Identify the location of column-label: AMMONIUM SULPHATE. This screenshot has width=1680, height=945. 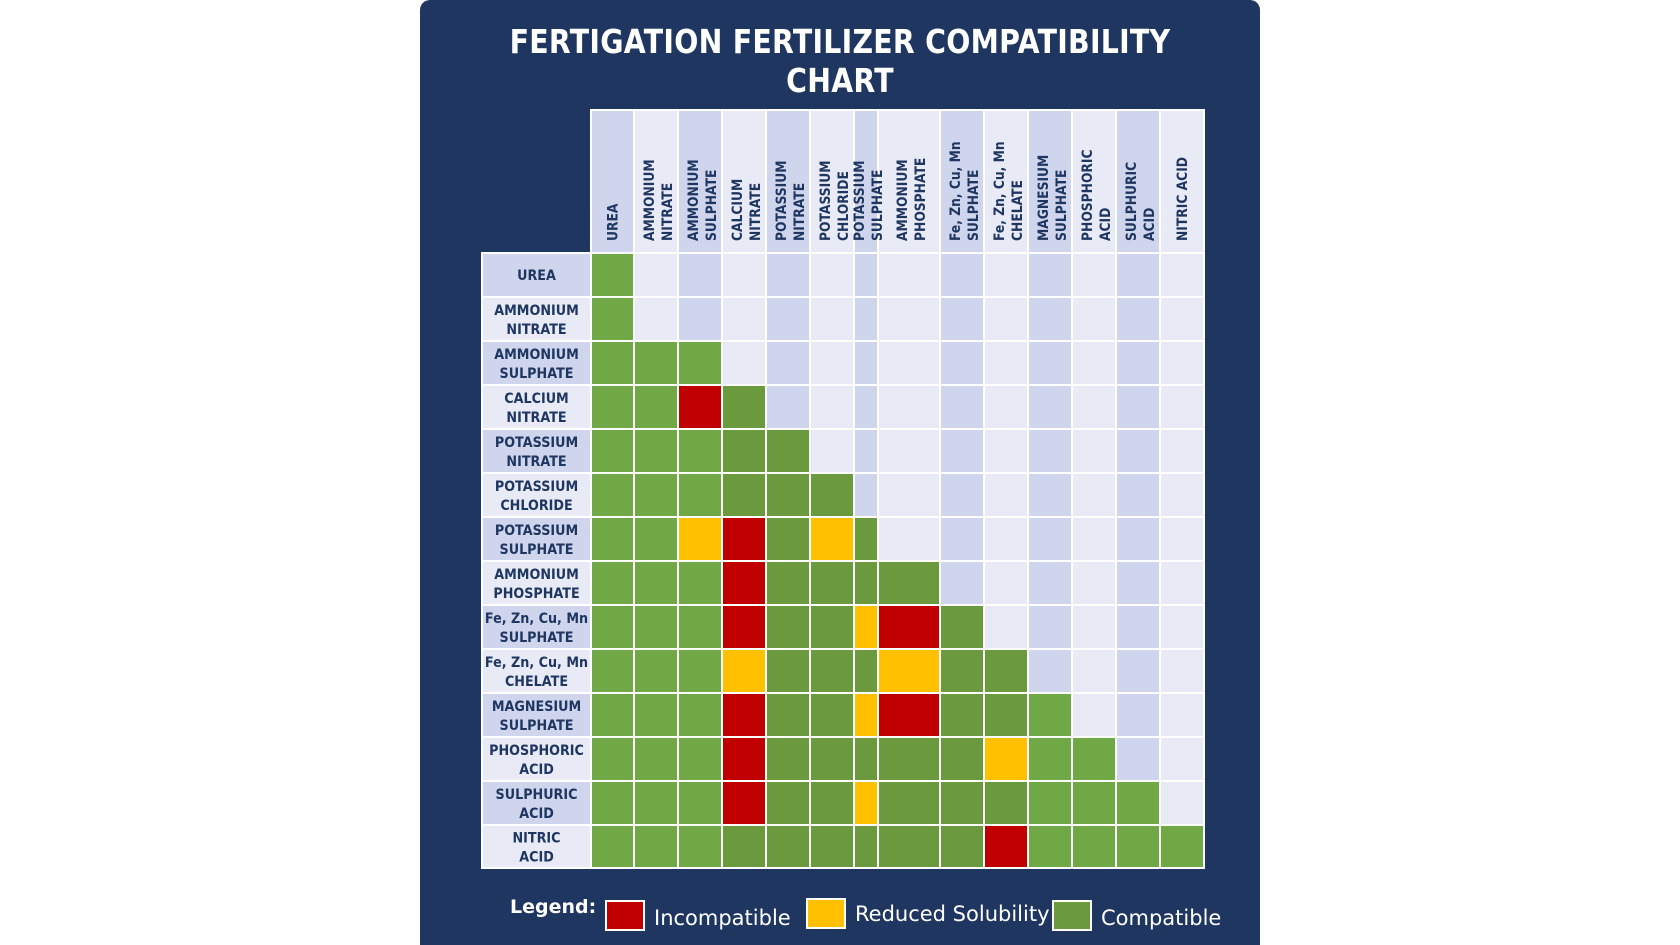
(703, 200).